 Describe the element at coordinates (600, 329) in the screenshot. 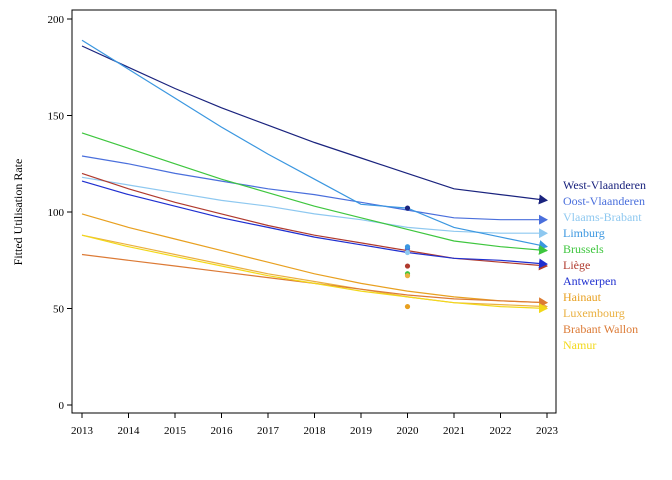

I see `legend-entry: Brabant Wallon` at that location.